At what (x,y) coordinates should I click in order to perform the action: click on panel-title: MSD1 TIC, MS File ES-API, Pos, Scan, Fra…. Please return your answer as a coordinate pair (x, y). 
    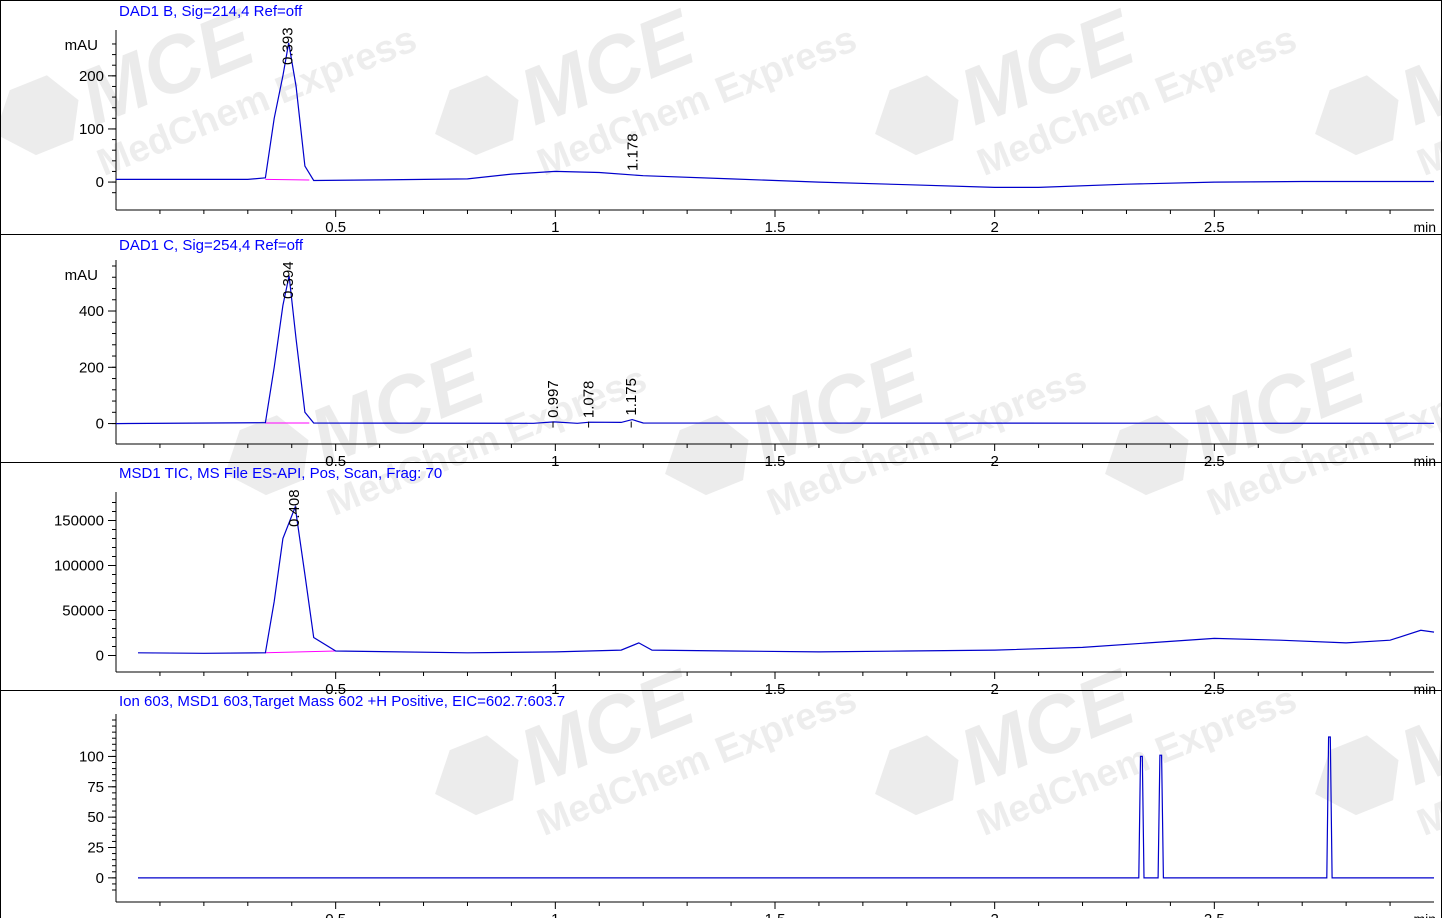
    Looking at the image, I should click on (280, 473).